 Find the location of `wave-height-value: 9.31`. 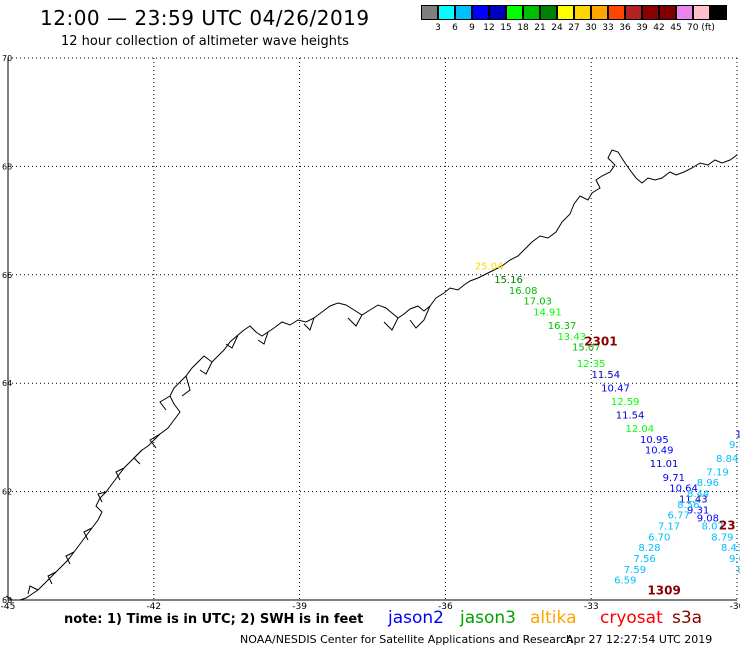

wave-height-value: 9.31 is located at coordinates (698, 510).